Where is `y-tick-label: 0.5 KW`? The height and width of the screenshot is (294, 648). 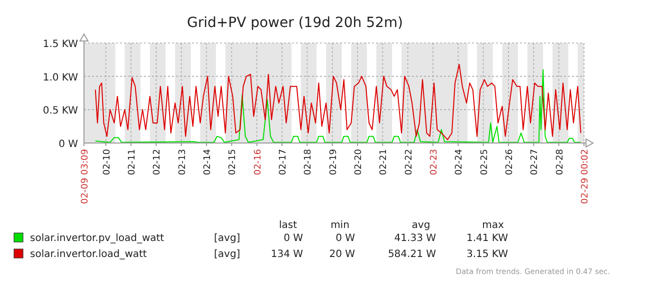
y-tick-label: 0.5 KW is located at coordinates (60, 111).